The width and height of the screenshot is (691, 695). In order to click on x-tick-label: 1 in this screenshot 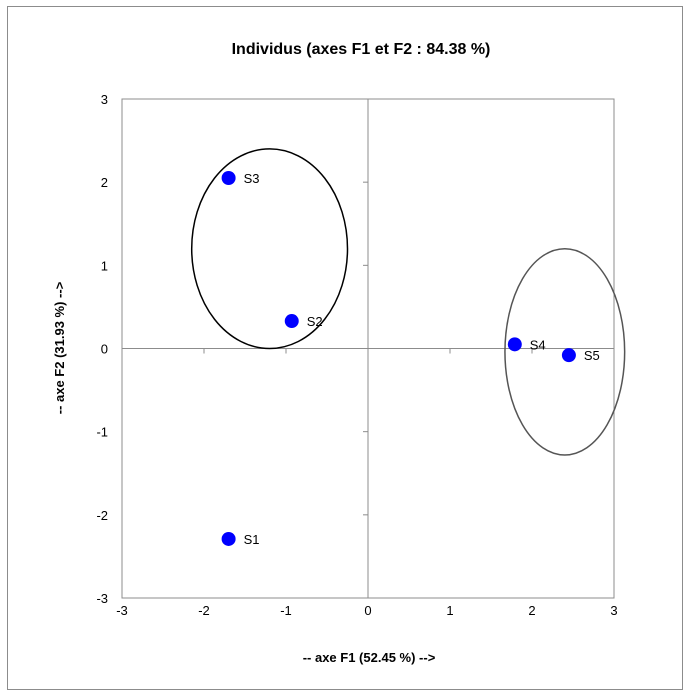, I will do `click(449, 610)`.